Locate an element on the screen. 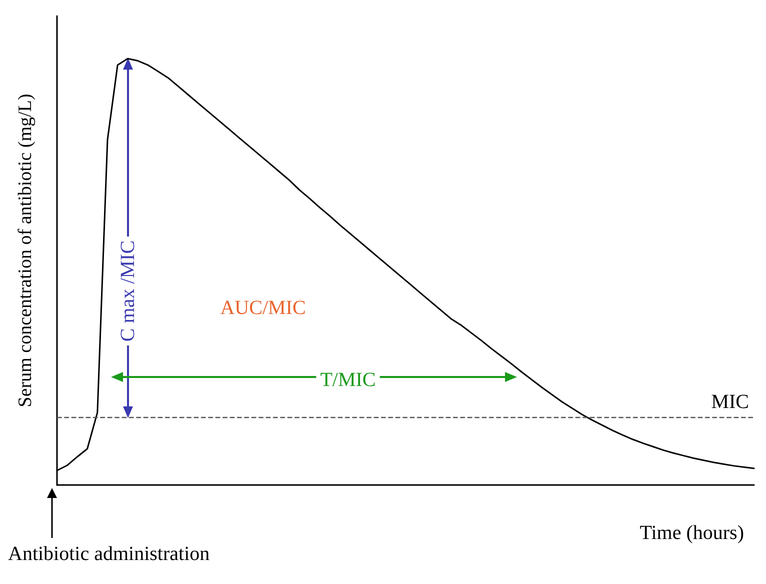 The image size is (766, 584). annotation: T/MIC is located at coordinates (348, 380).